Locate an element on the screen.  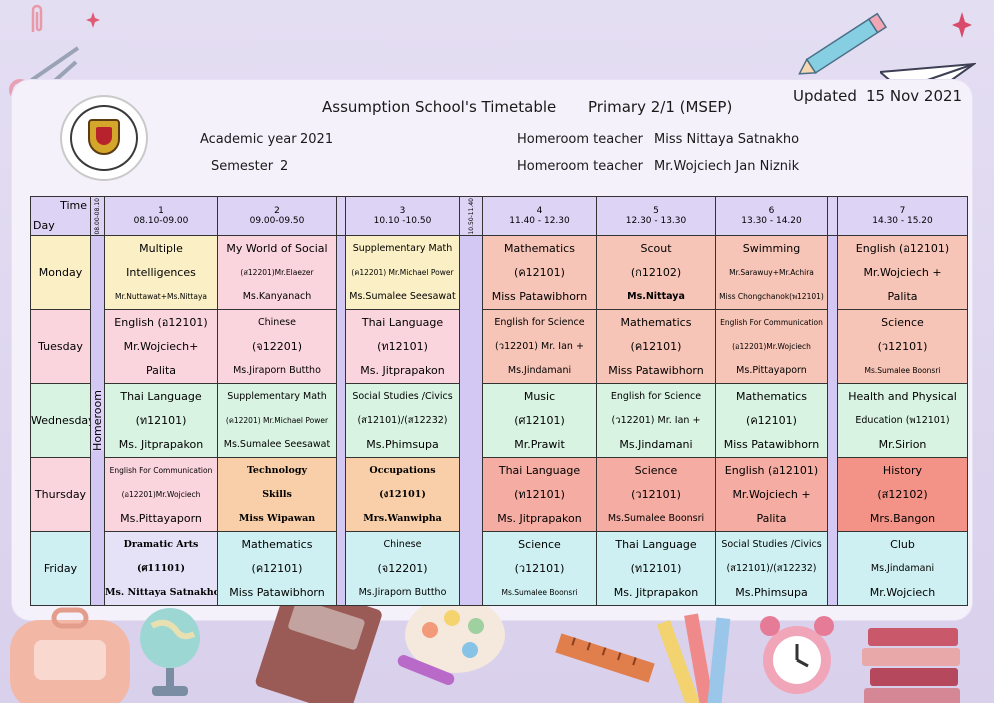
subject-line: Technology is located at coordinates (277, 470).